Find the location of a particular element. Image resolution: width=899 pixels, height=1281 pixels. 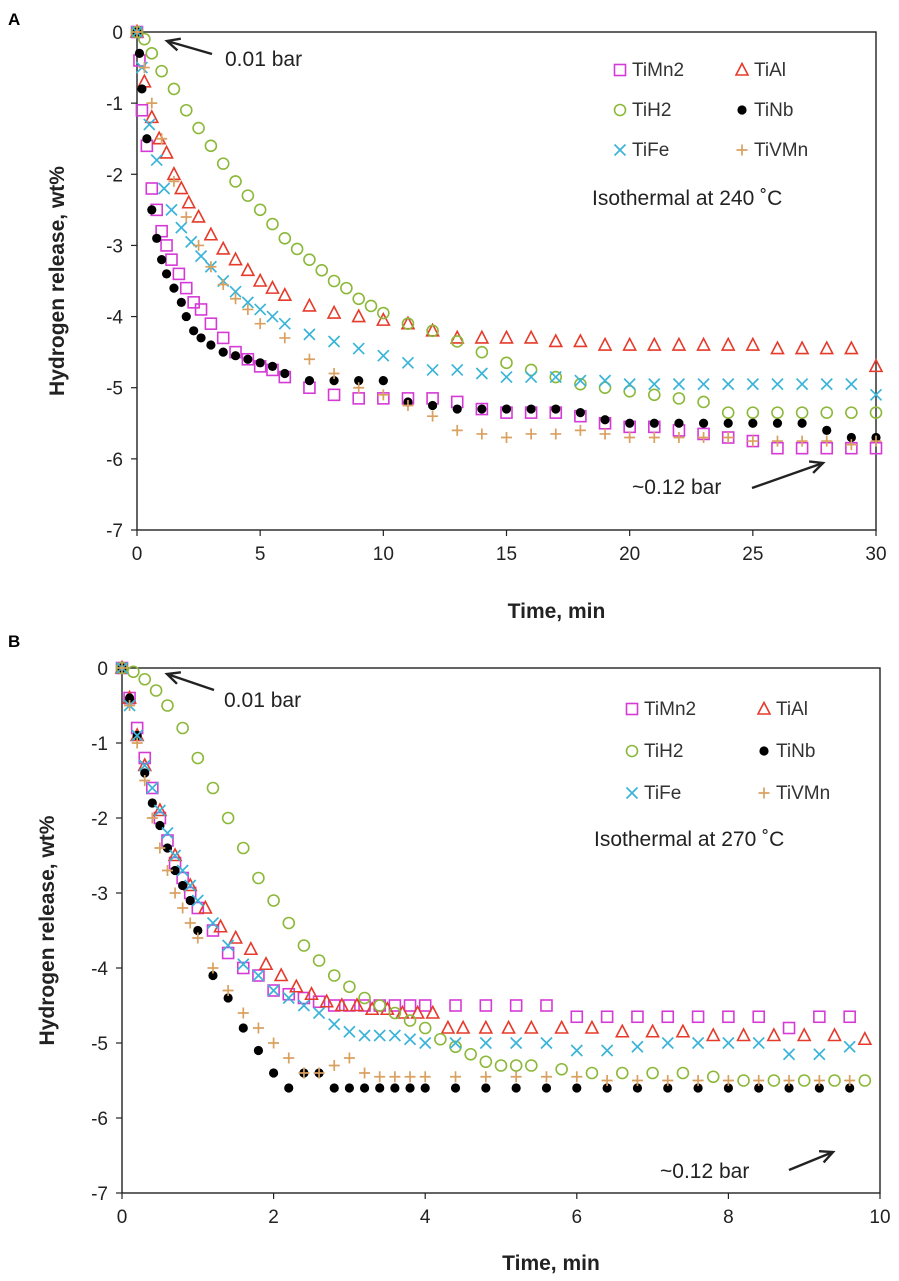

arrow-head is located at coordinates (173, 44).